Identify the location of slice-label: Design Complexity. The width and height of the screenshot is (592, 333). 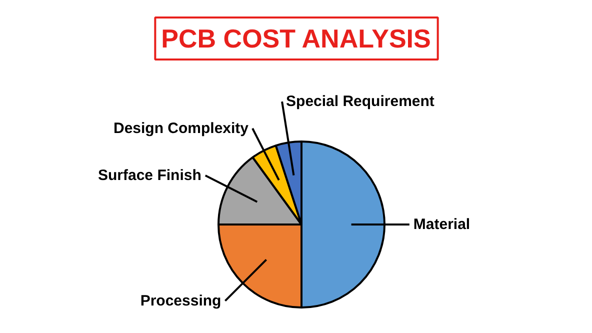
(181, 128).